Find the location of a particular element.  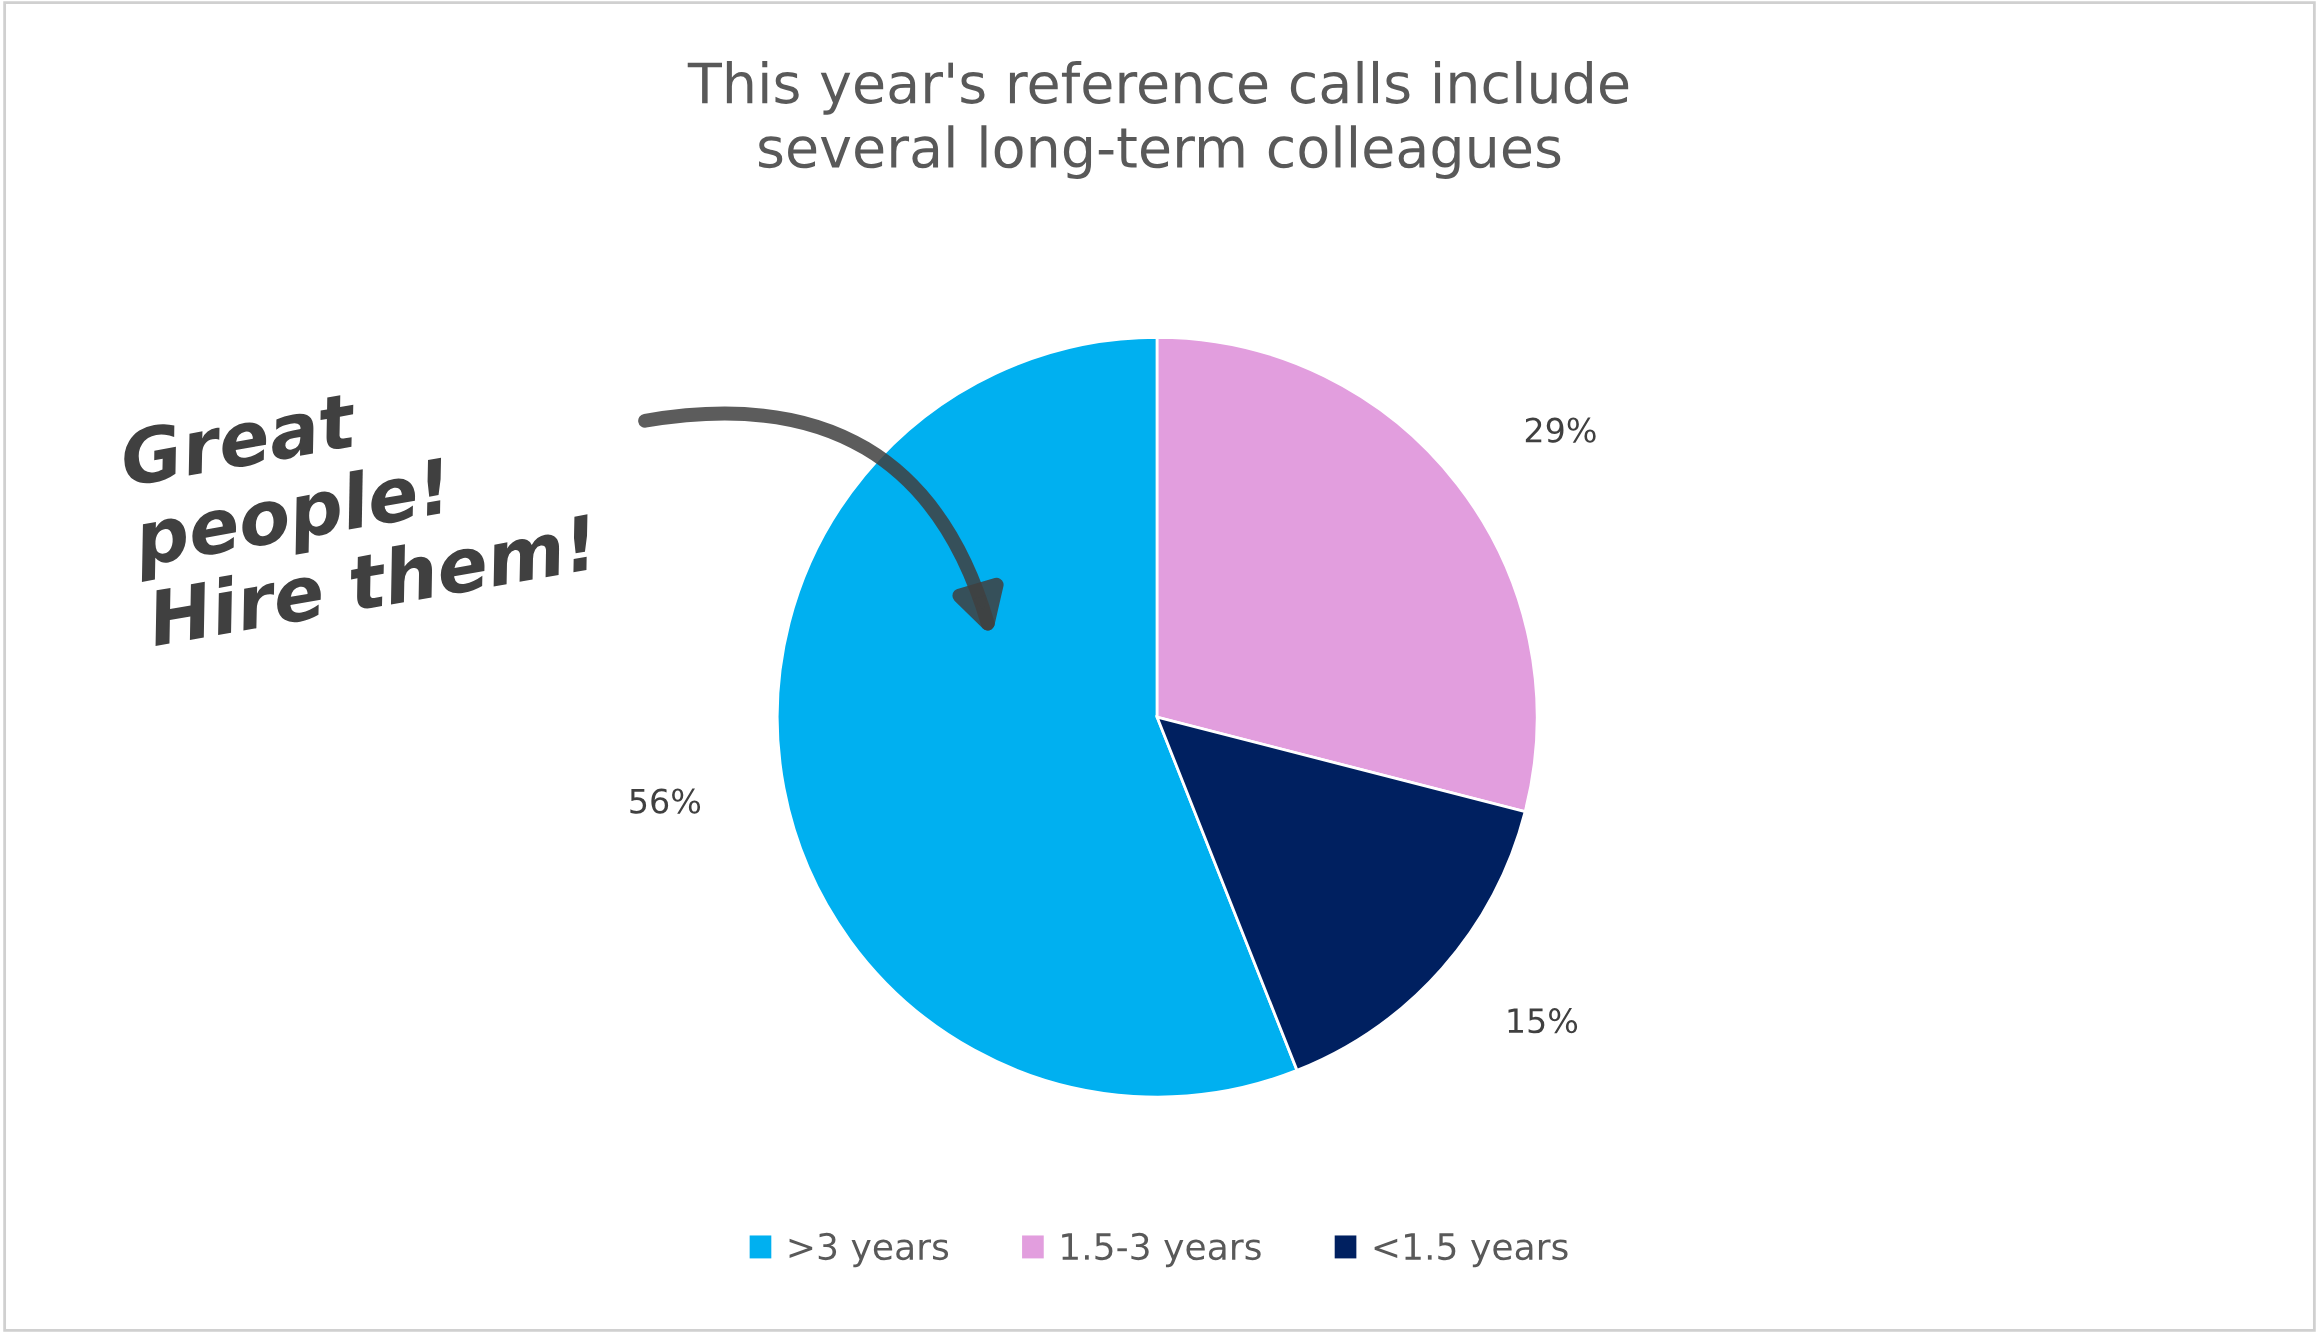

legend-label: <1.5 years is located at coordinates (1471, 1250).